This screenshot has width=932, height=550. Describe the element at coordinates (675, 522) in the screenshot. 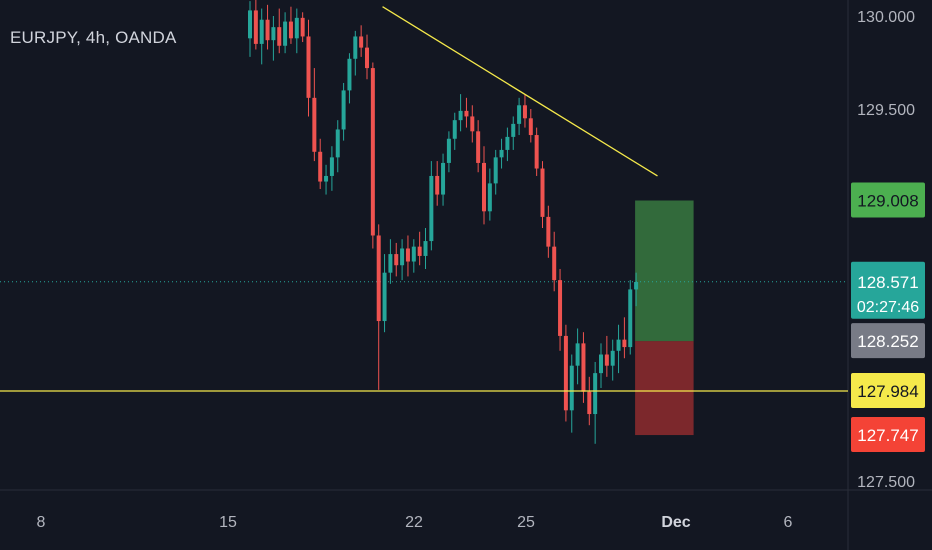

I see `time-tick-label: Dec` at that location.